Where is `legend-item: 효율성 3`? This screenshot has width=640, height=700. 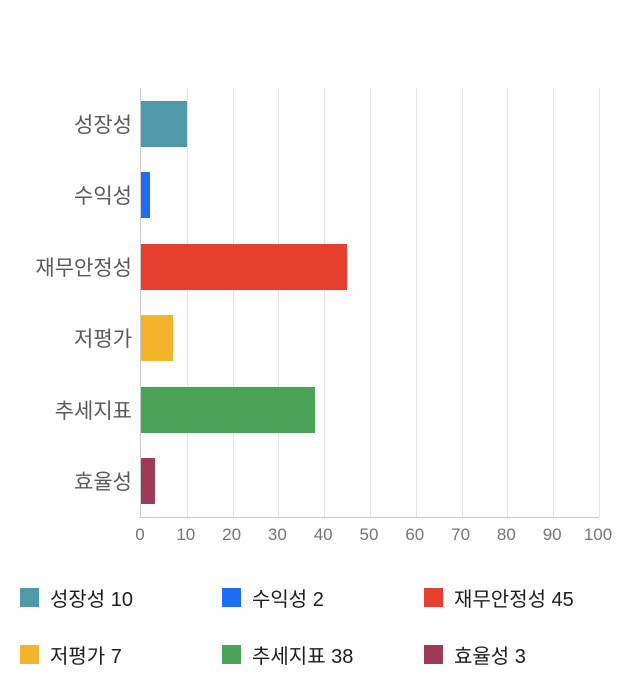 legend-item: 효율성 3 is located at coordinates (525, 654).